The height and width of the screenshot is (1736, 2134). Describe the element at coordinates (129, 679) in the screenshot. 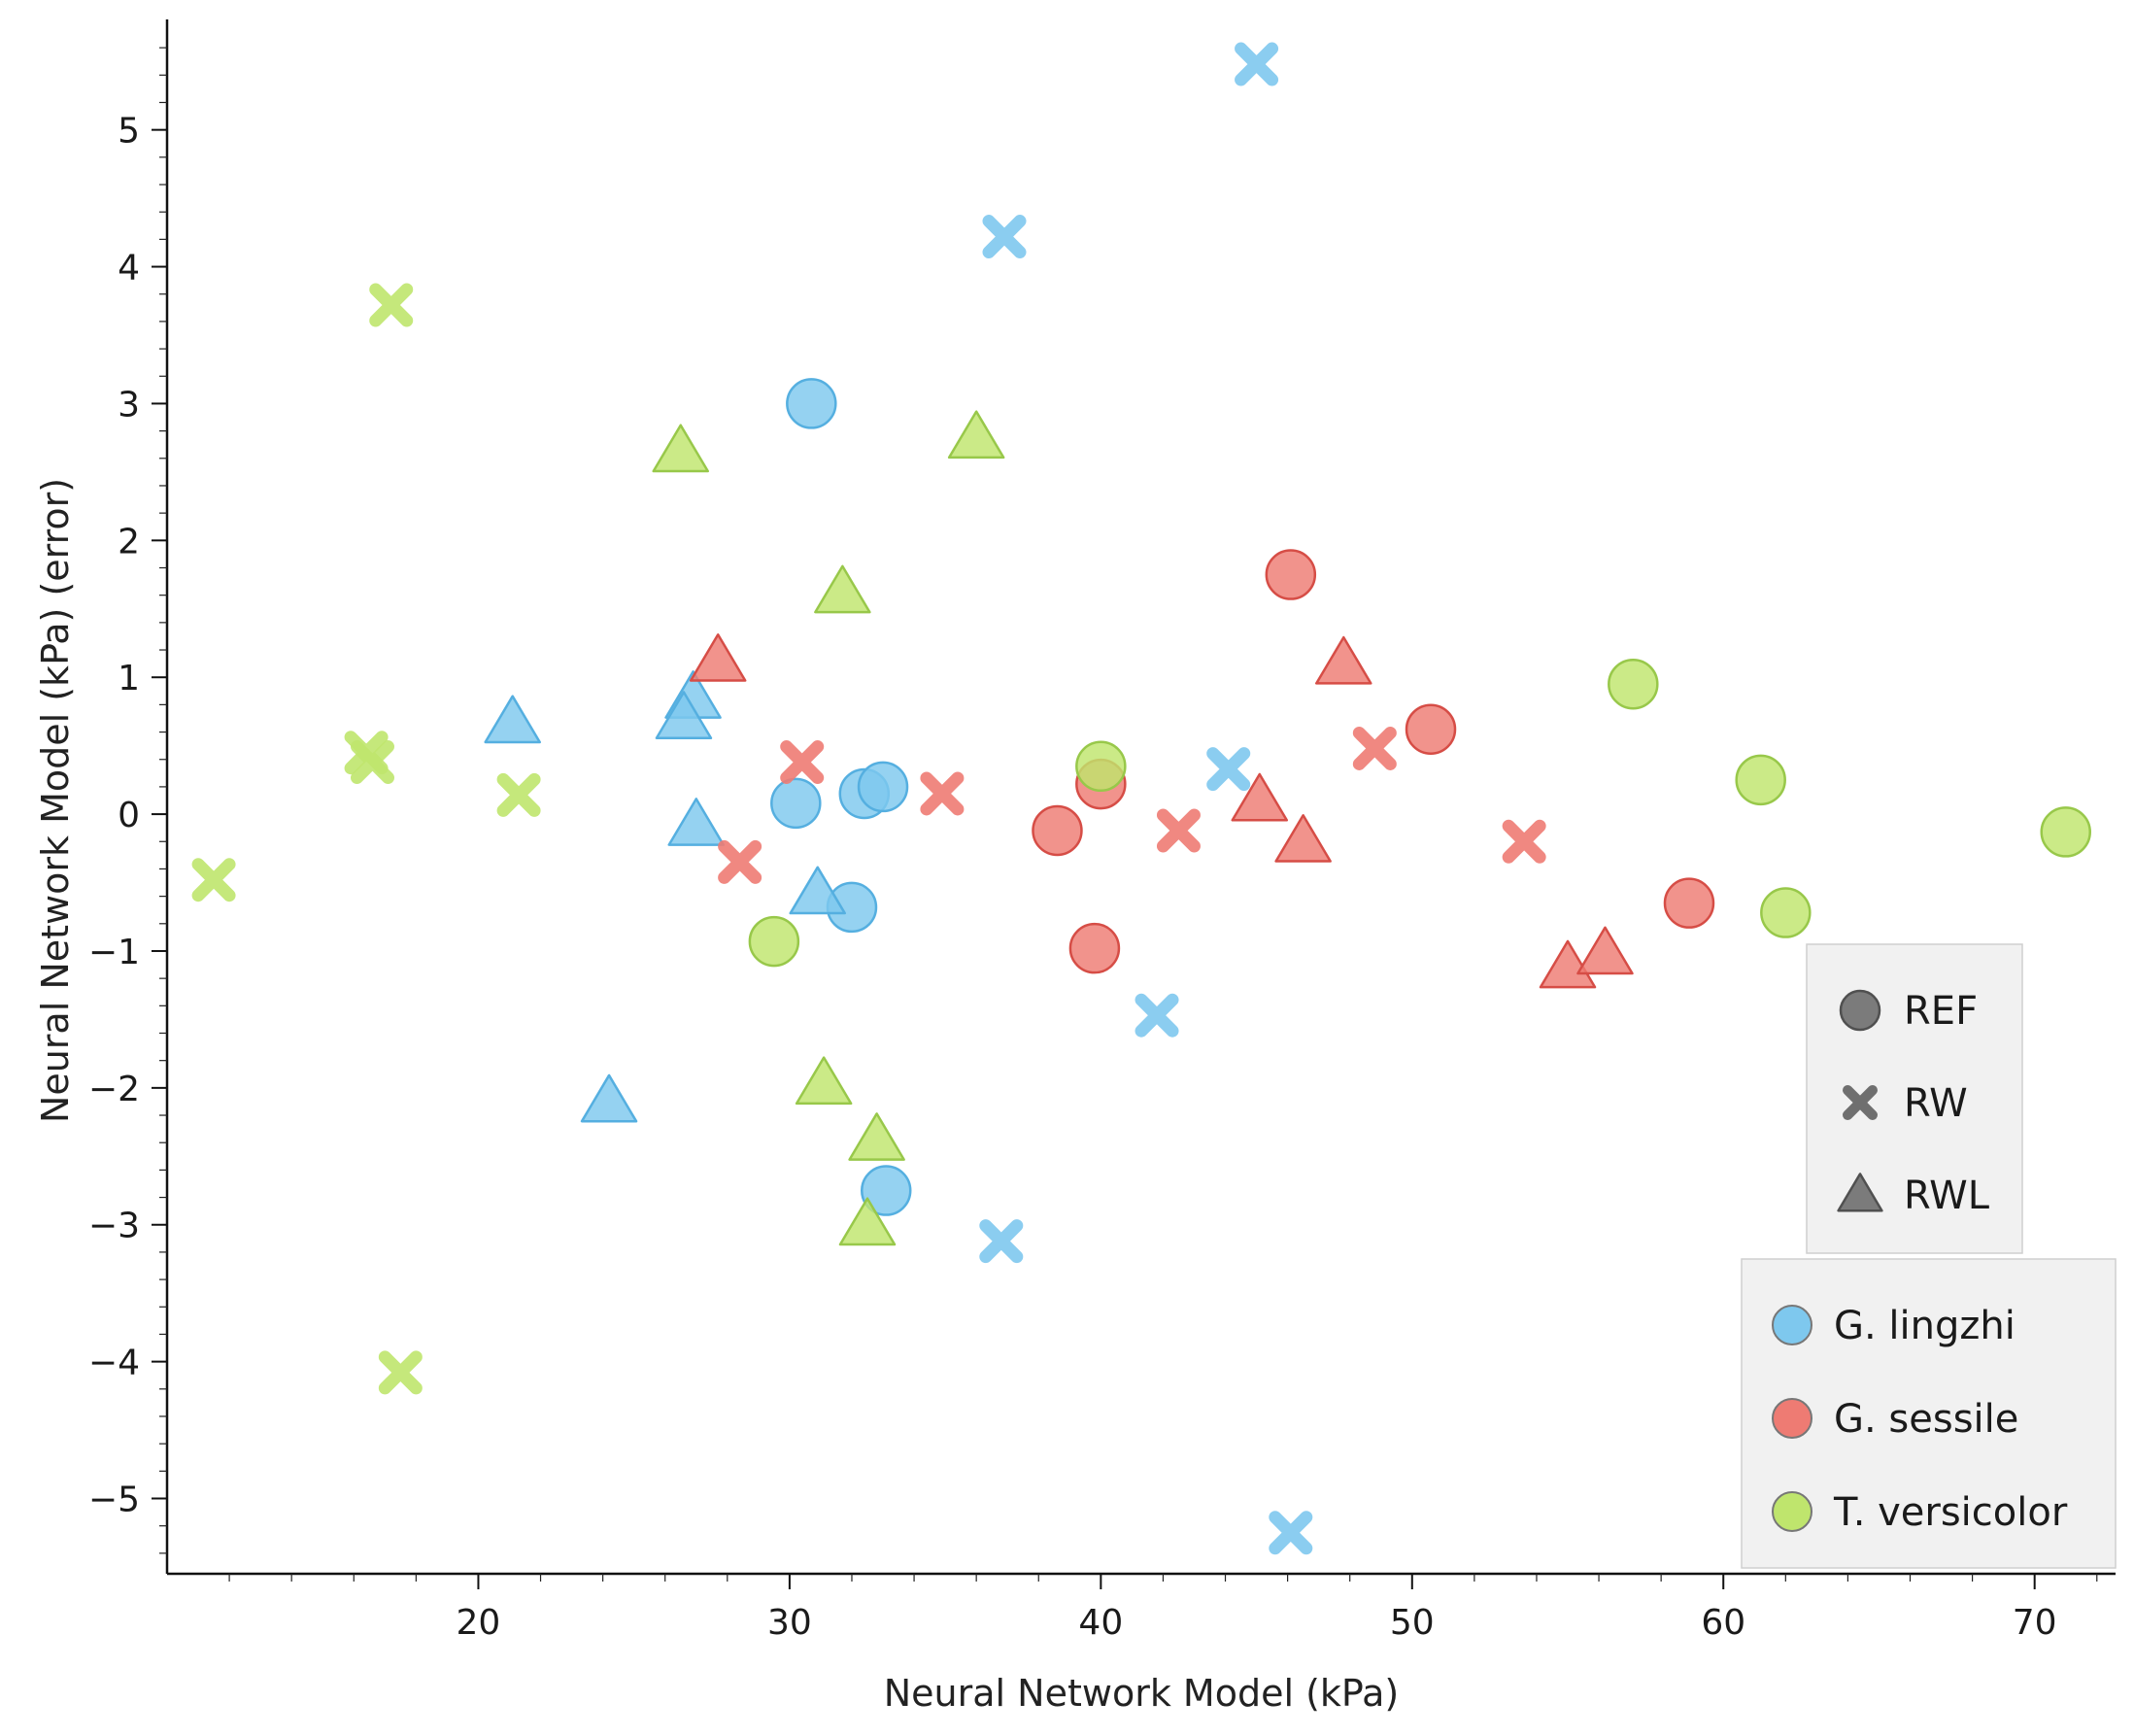

I see `y-tick-label: 1` at that location.